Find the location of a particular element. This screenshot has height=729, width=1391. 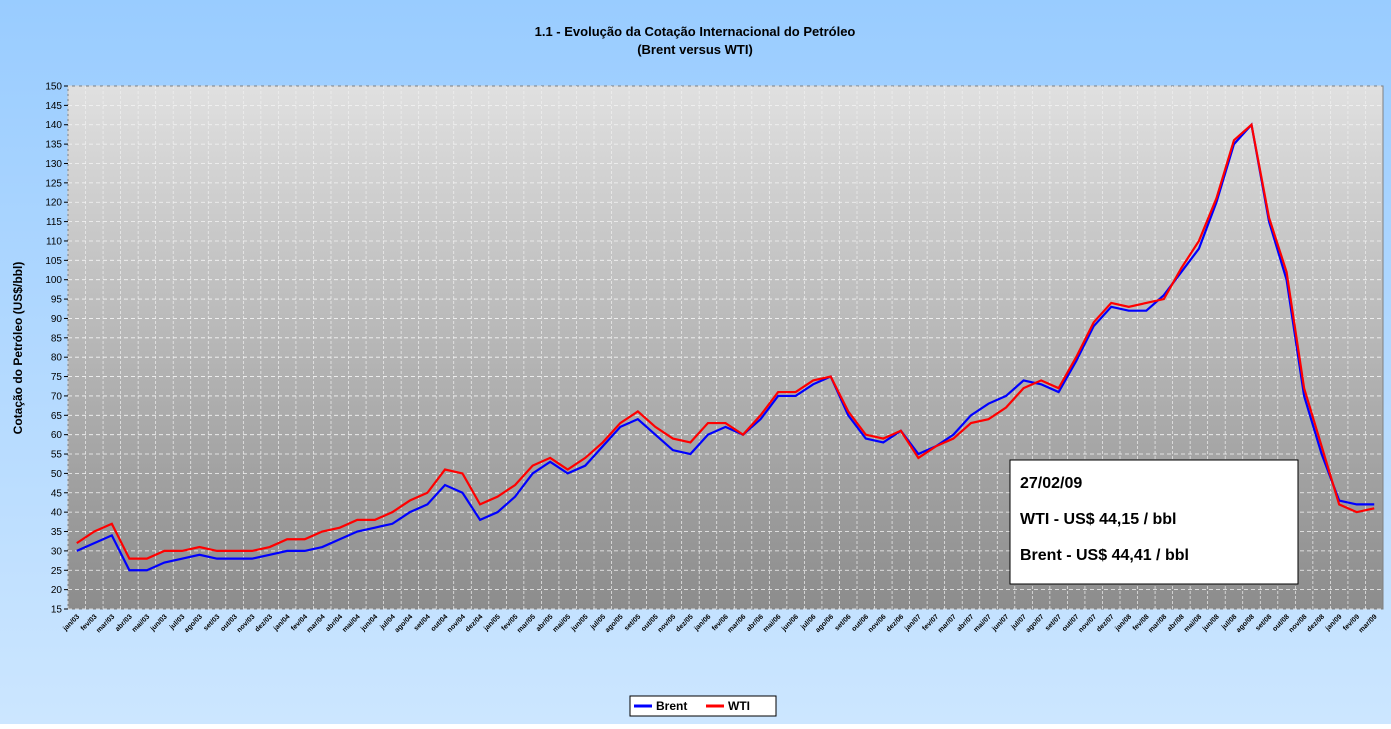

legend-label: Brent is located at coordinates (671, 706).